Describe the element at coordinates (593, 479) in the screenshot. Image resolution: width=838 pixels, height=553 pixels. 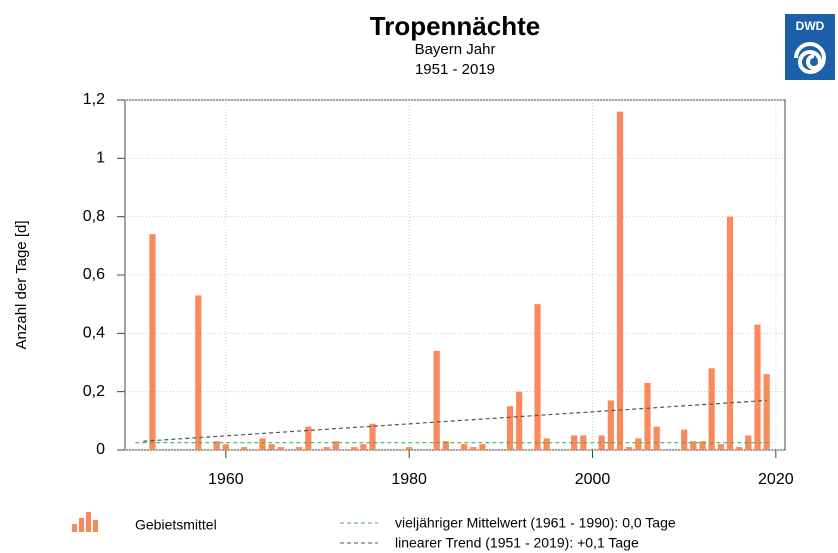
I see `x-tick-label: 2000` at that location.